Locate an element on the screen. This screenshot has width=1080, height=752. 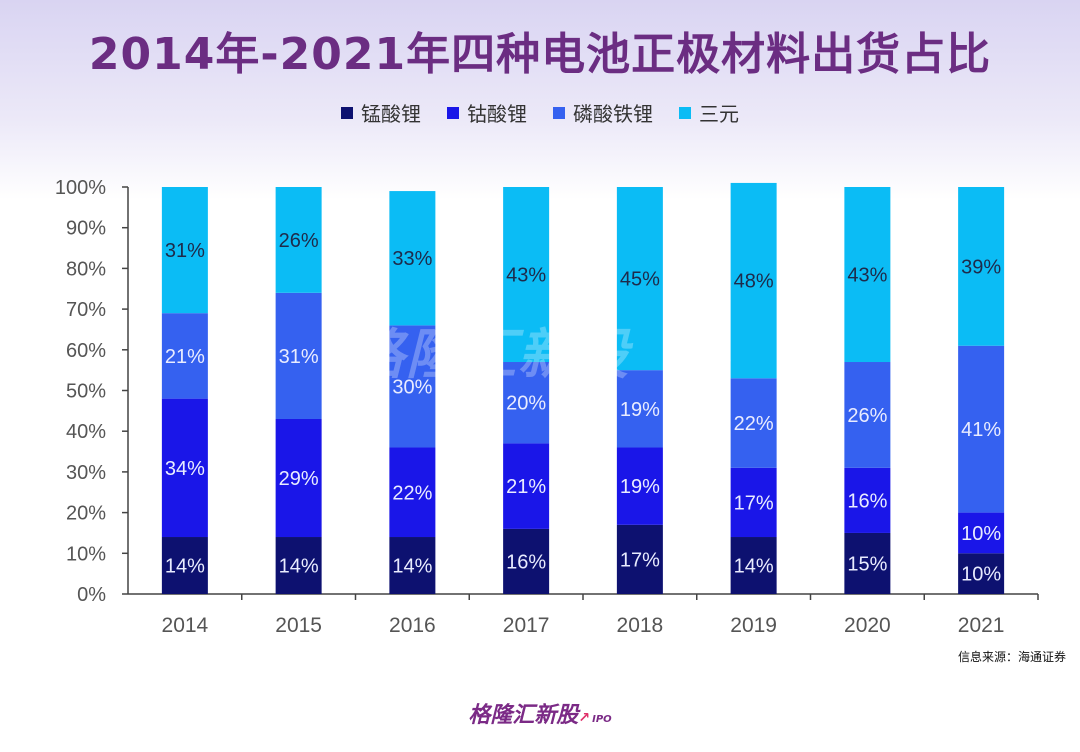
y-tick-label: 50% is located at coordinates (86, 392).